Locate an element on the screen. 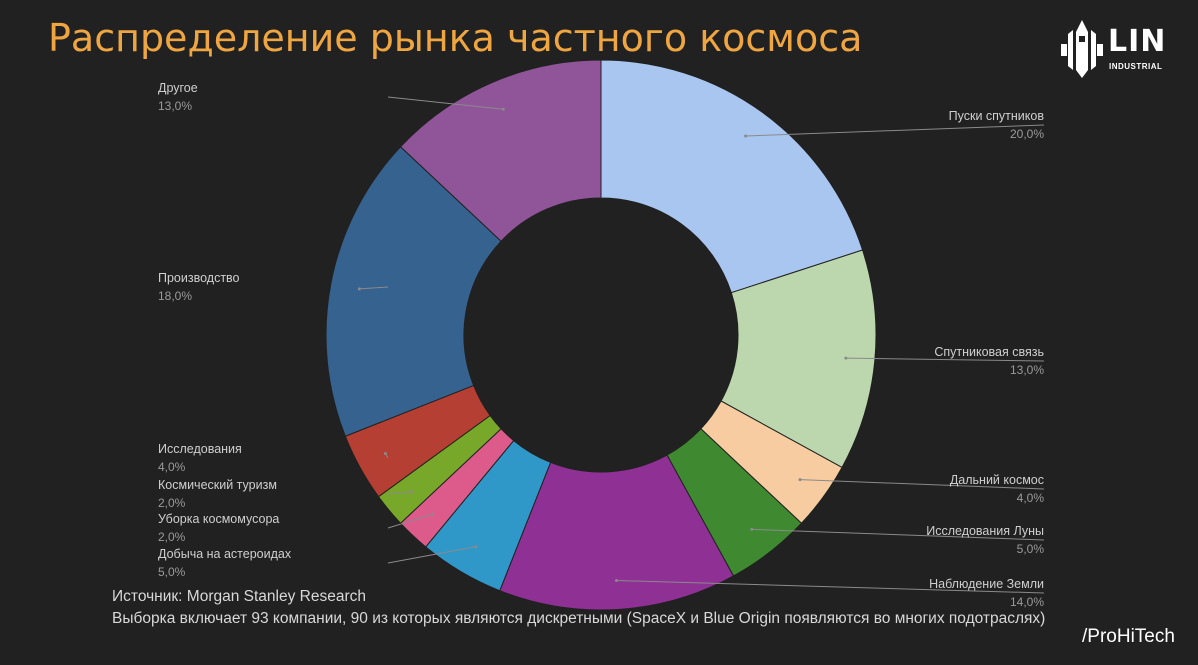  slice-label-4: Наблюдение Земли is located at coordinates (986, 584).